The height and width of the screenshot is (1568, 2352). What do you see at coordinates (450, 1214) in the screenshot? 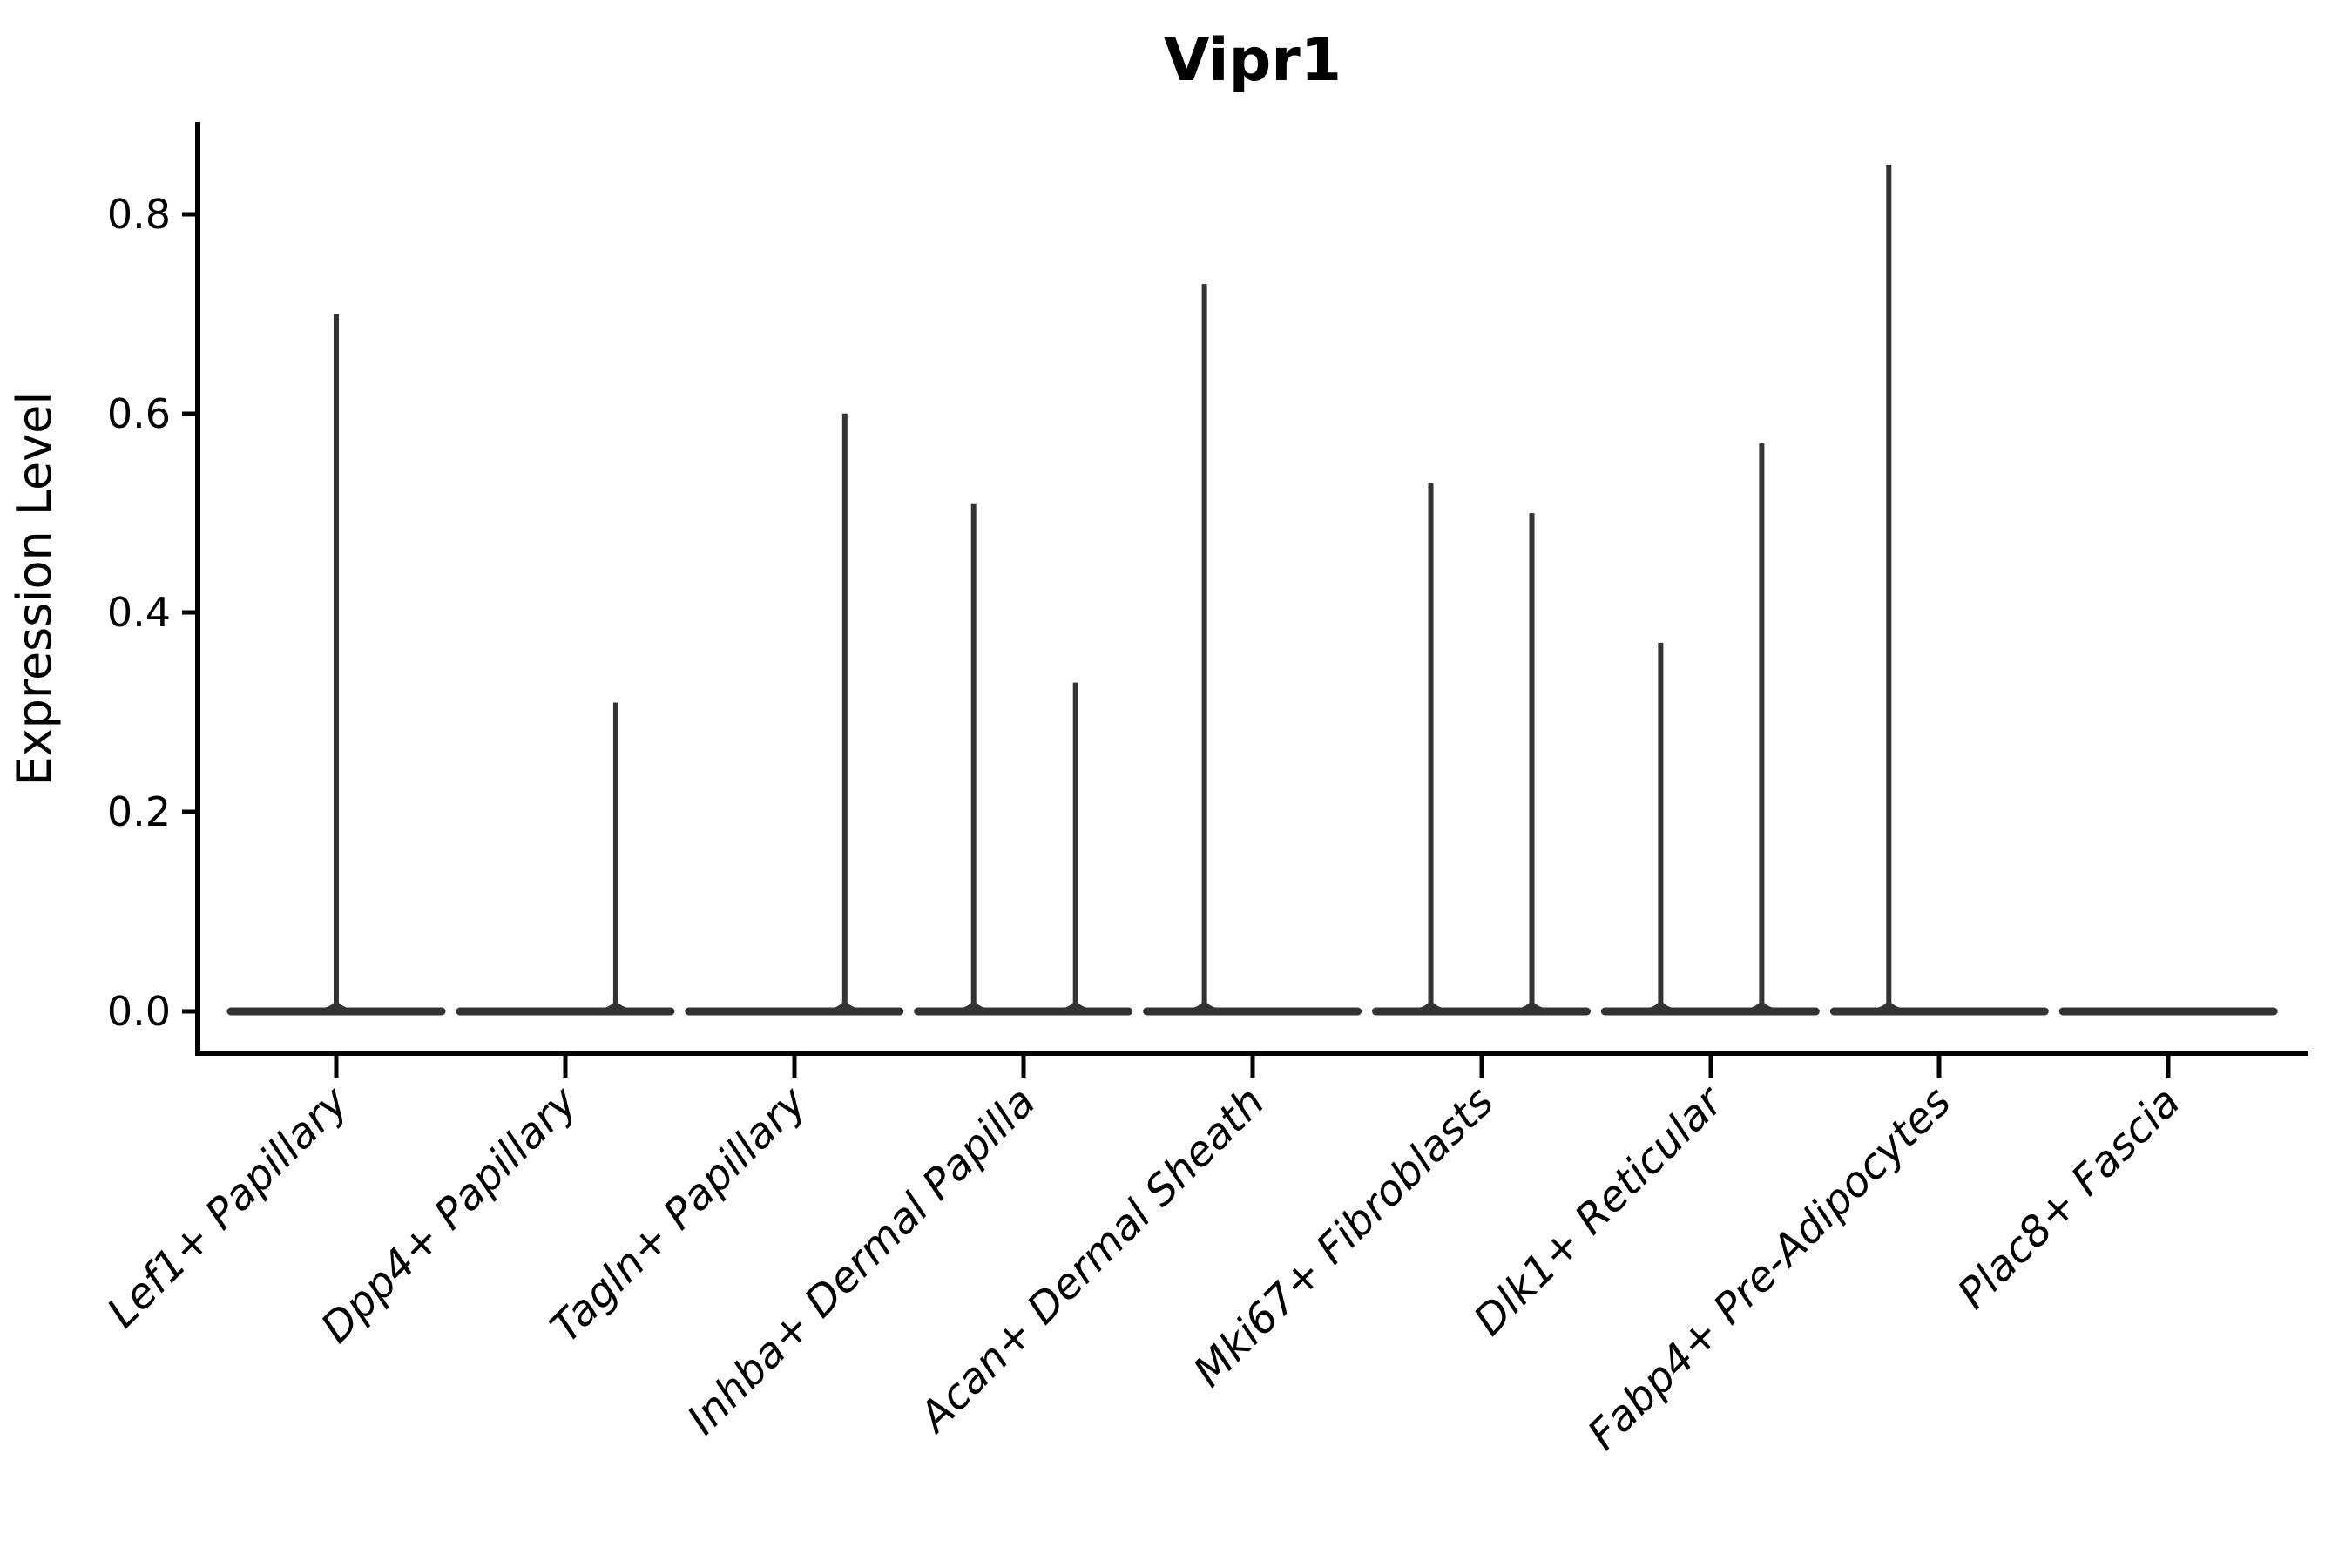
I see `x-tick-label: Dpp4+ Papillary` at bounding box center [450, 1214].